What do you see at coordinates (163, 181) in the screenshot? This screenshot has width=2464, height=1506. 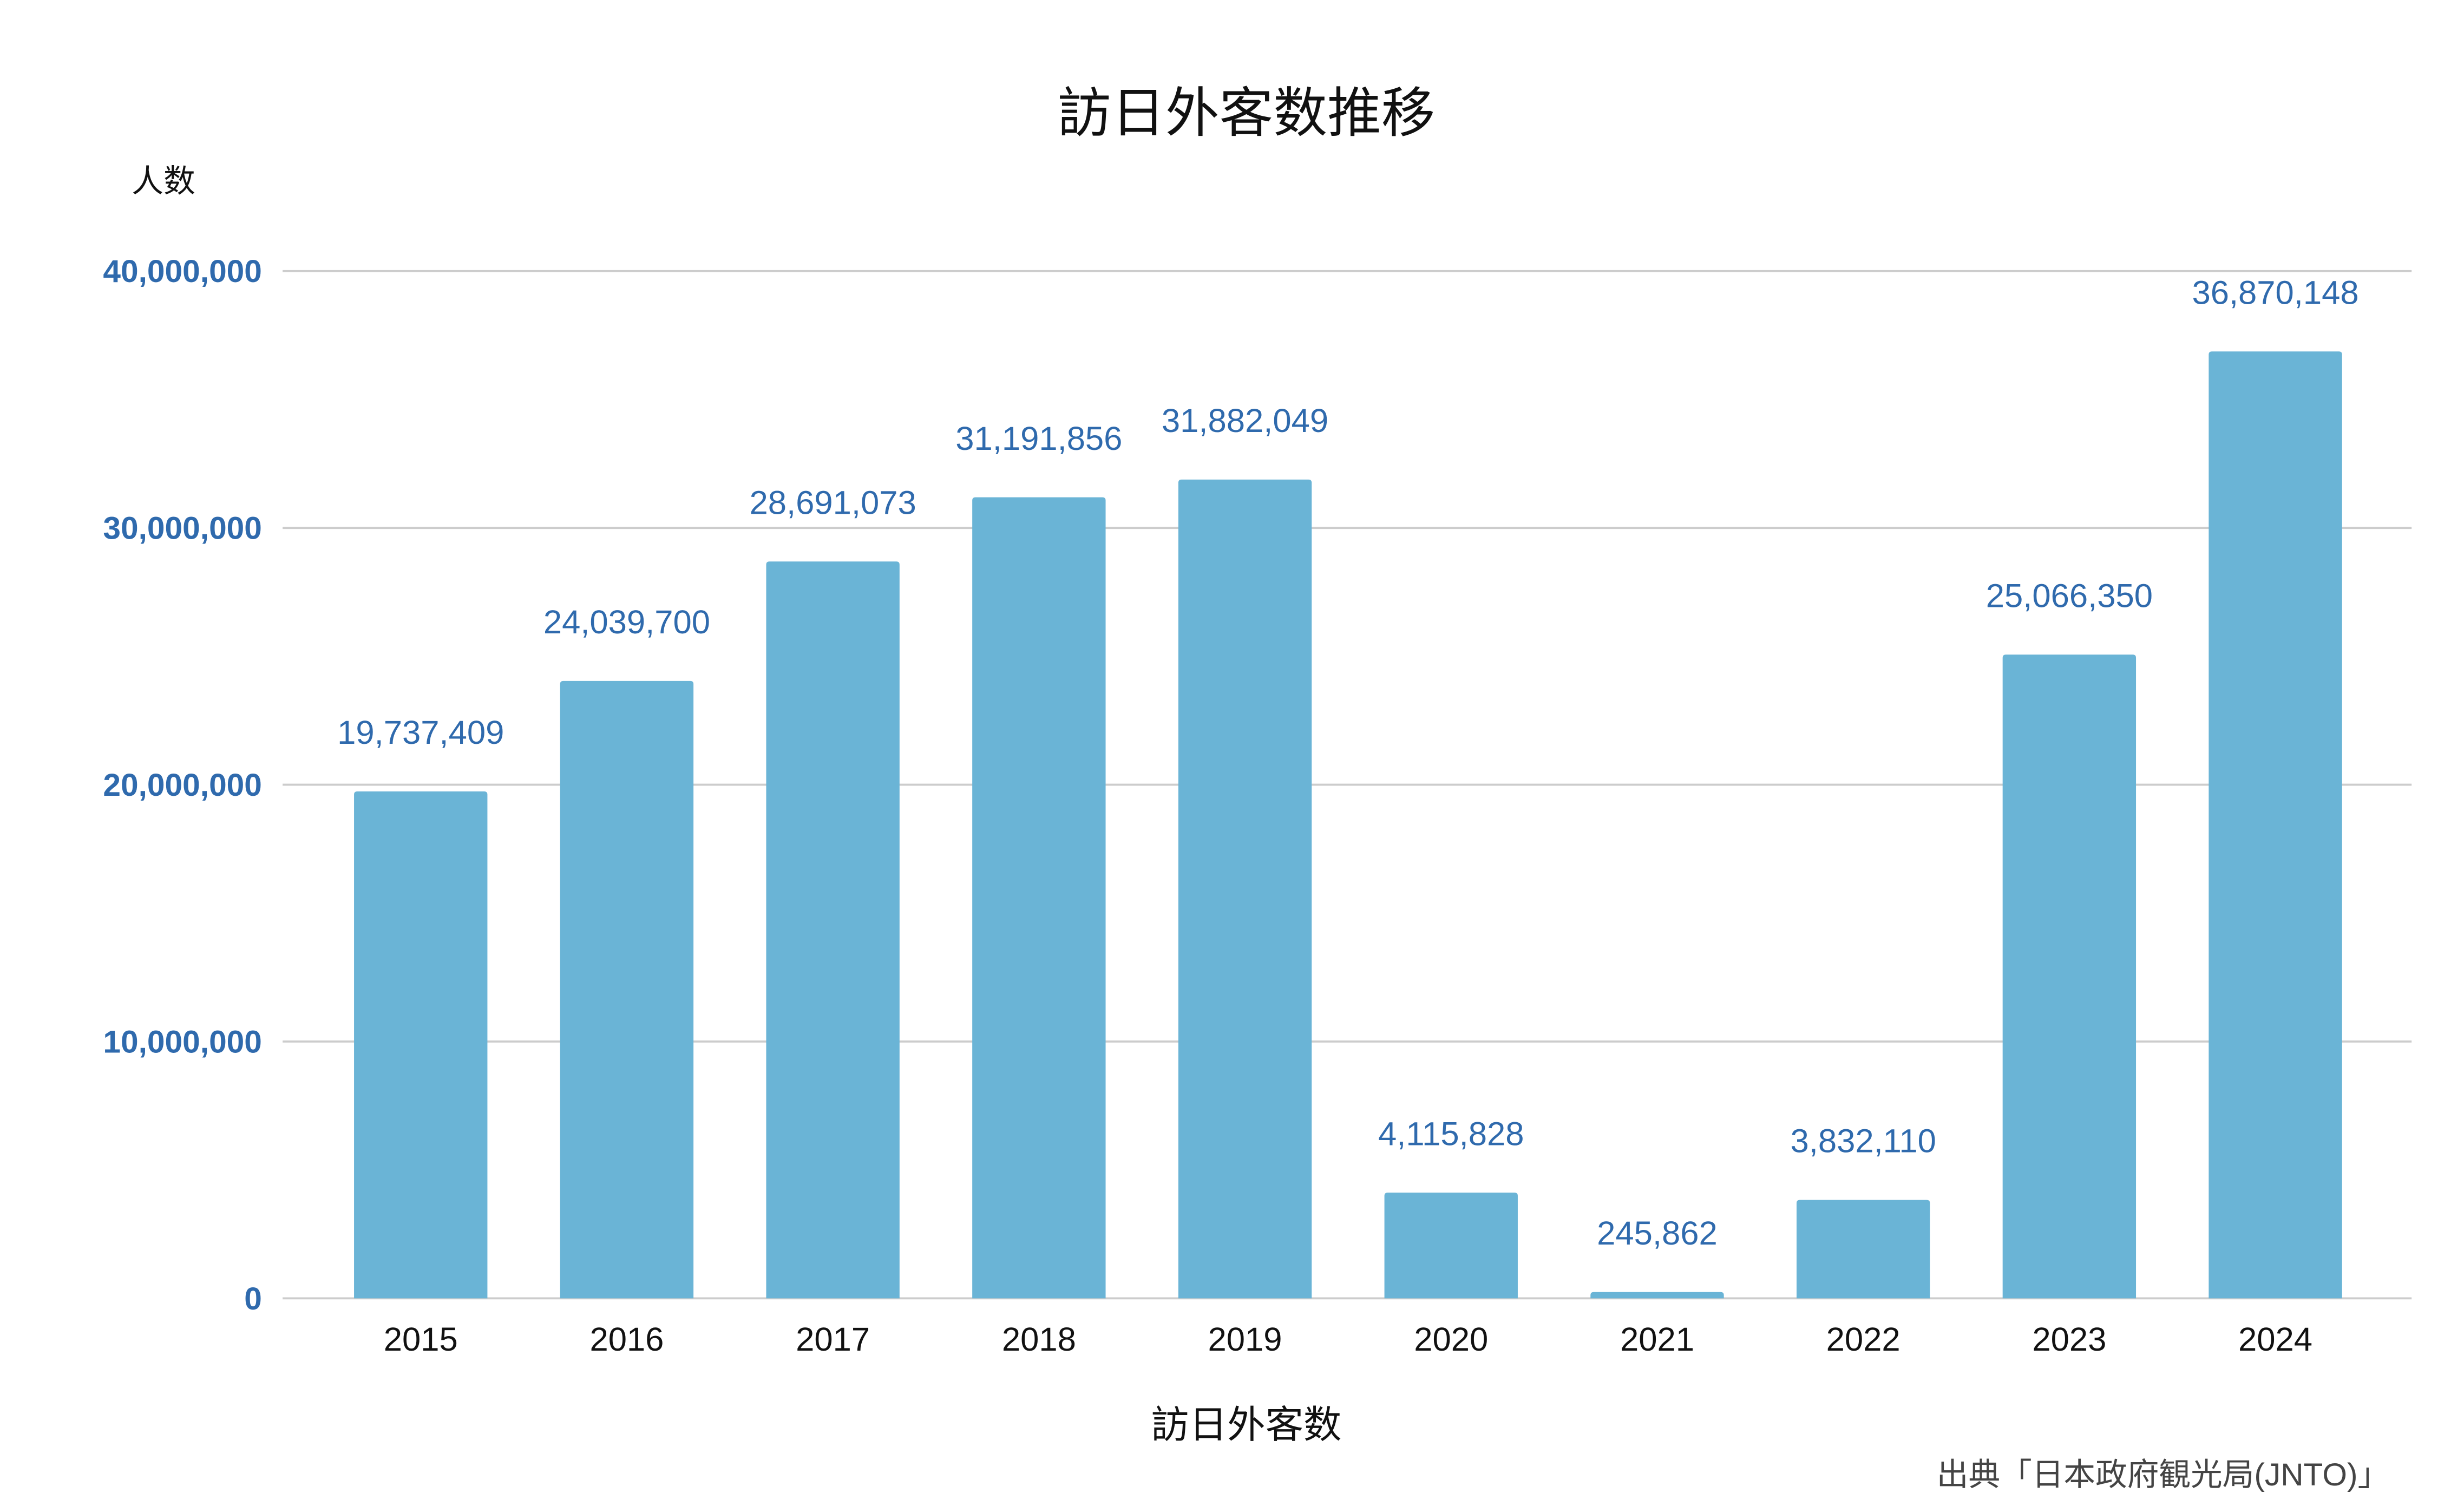 I see `y-axis-label: 人数` at bounding box center [163, 181].